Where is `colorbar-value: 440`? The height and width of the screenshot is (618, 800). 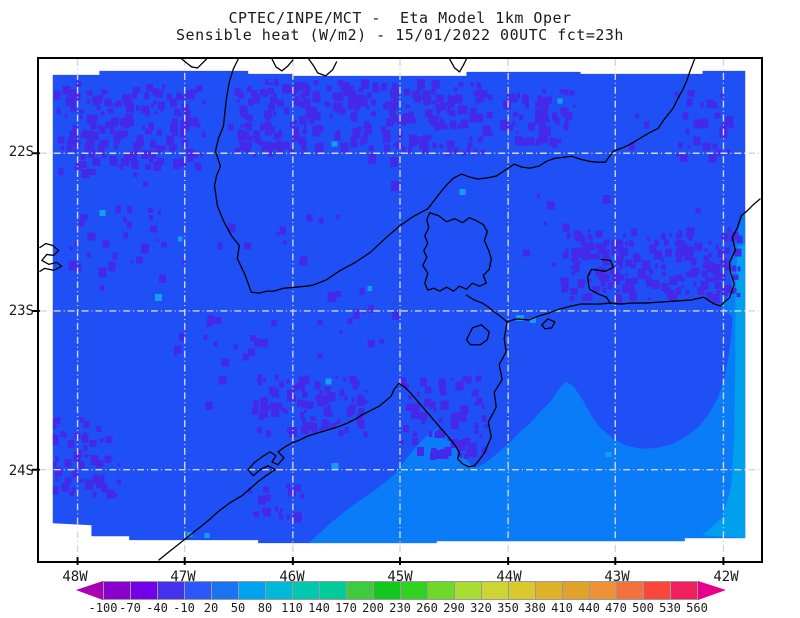
colorbar-value: 440 is located at coordinates (589, 608).